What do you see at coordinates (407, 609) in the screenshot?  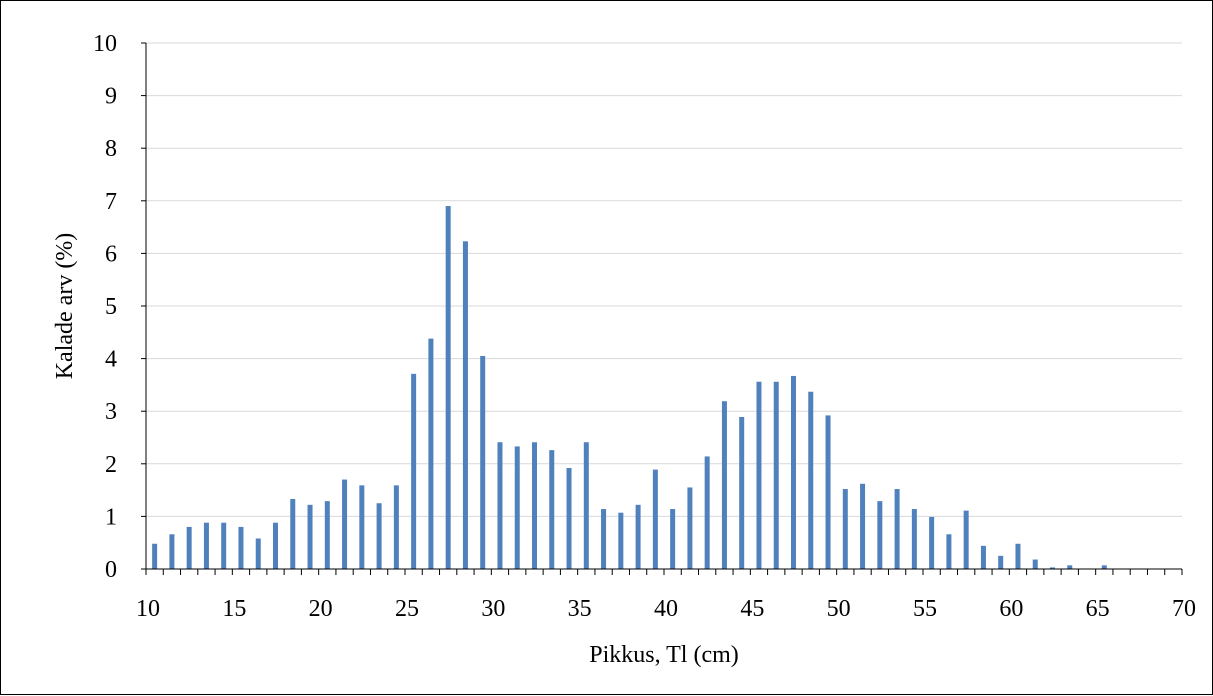 I see `x-tick-label: 25` at bounding box center [407, 609].